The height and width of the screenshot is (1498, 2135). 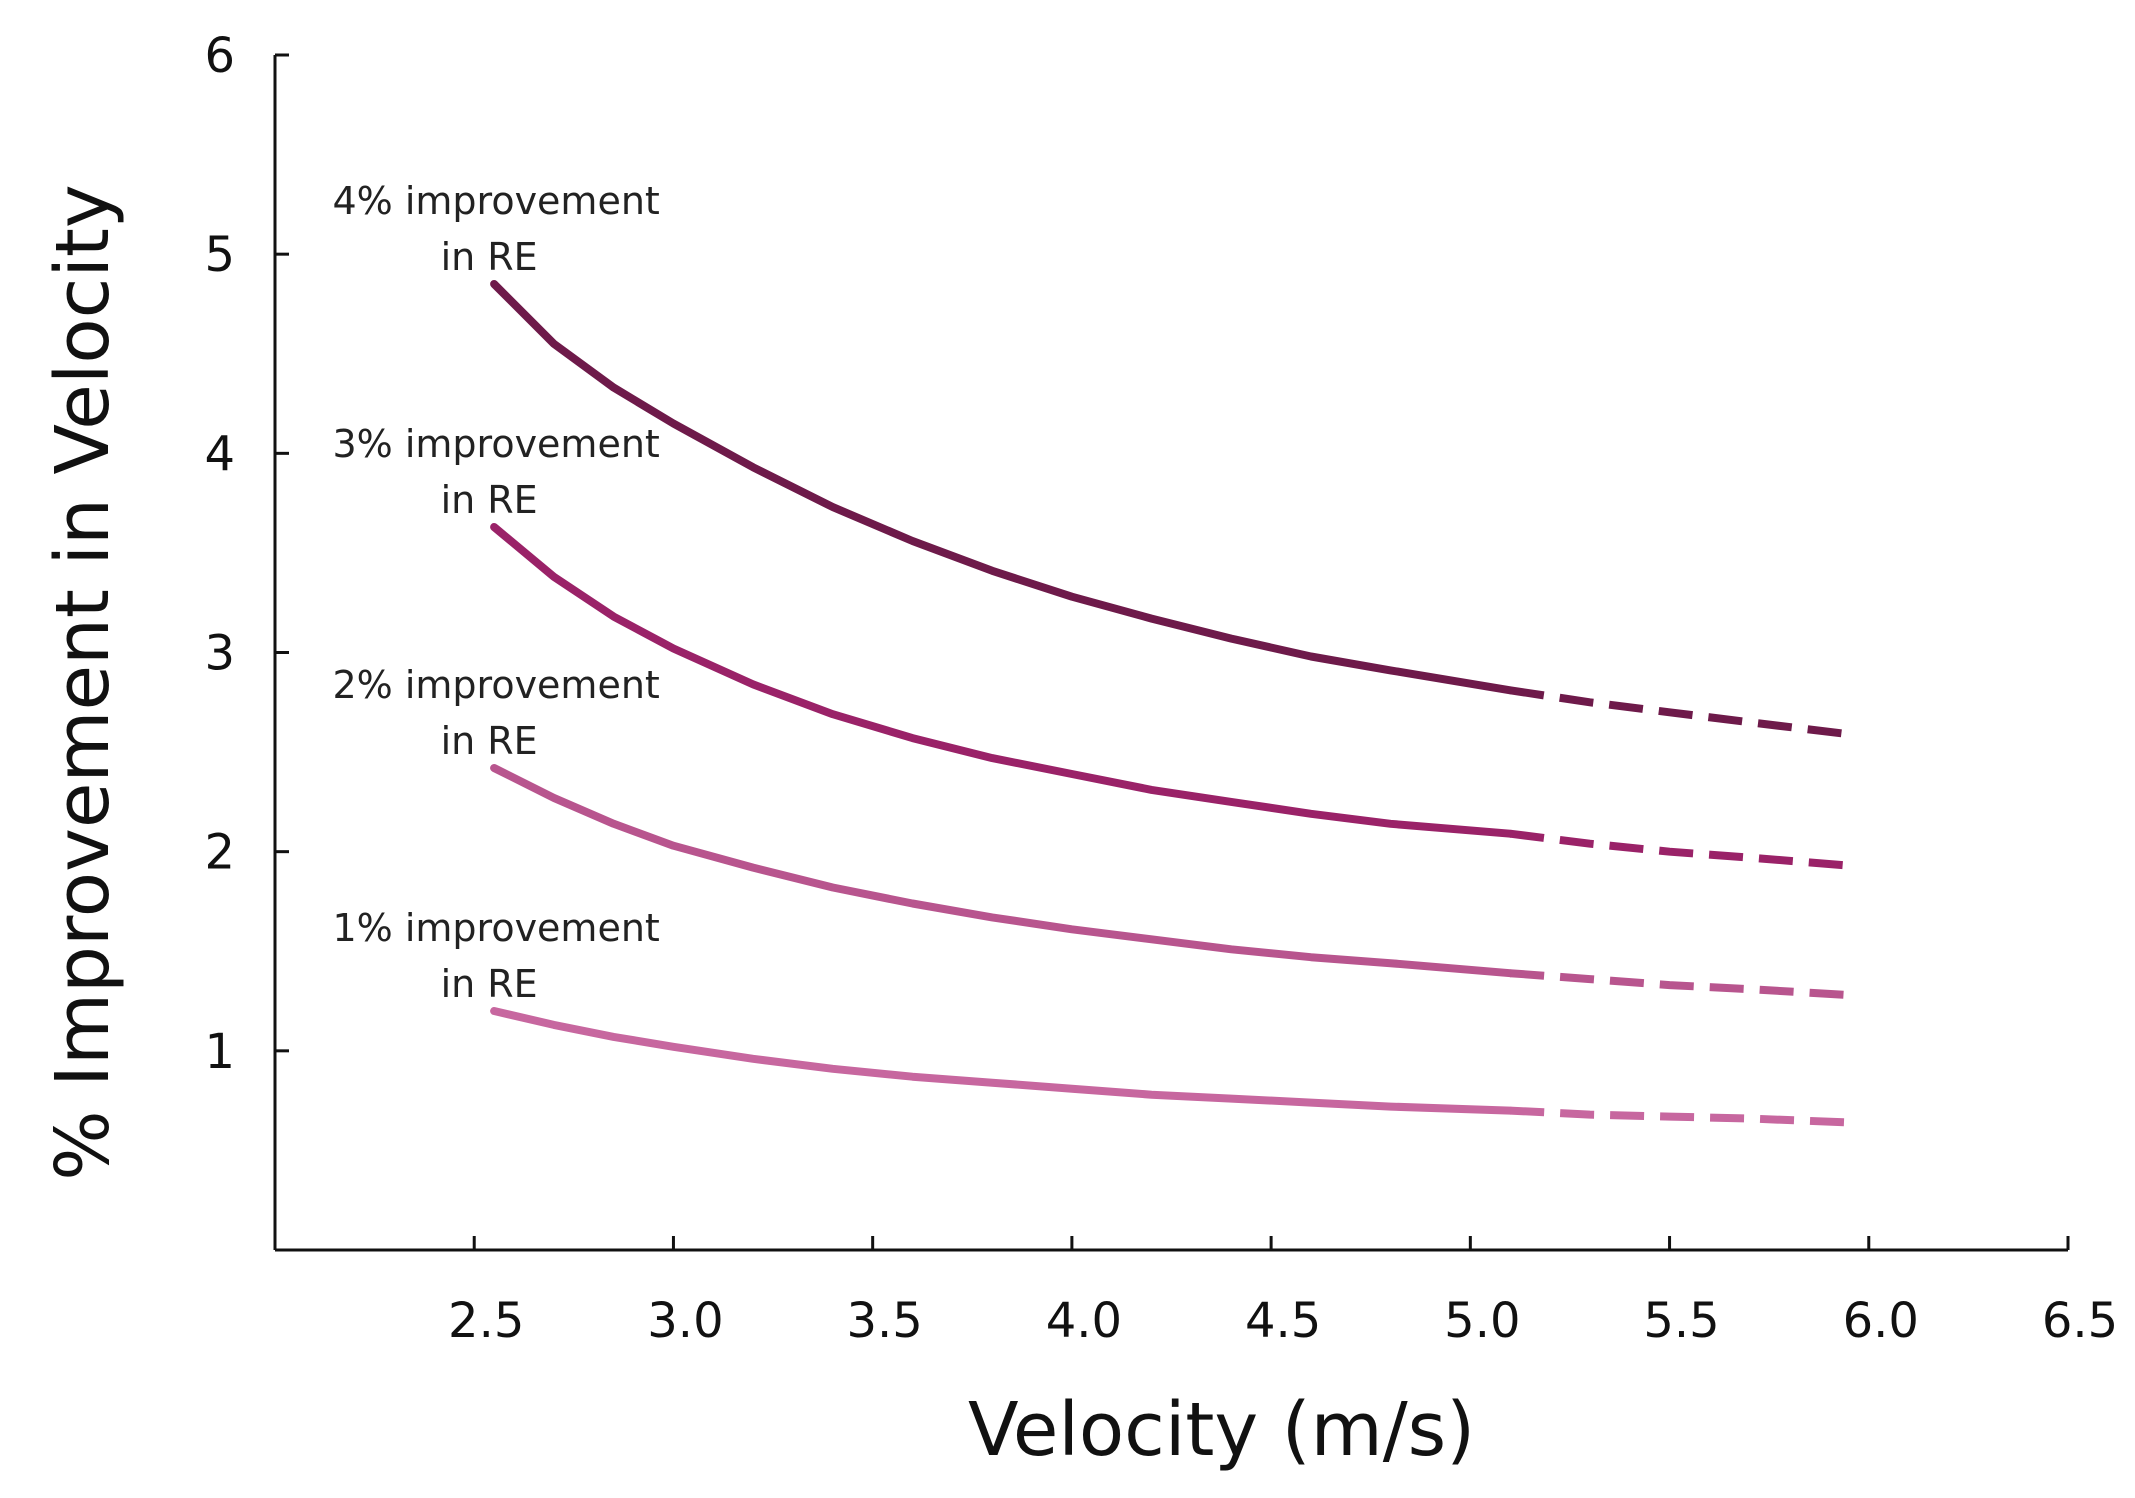 What do you see at coordinates (1881, 1321) in the screenshot?
I see `x-tick-label: 6.0` at bounding box center [1881, 1321].